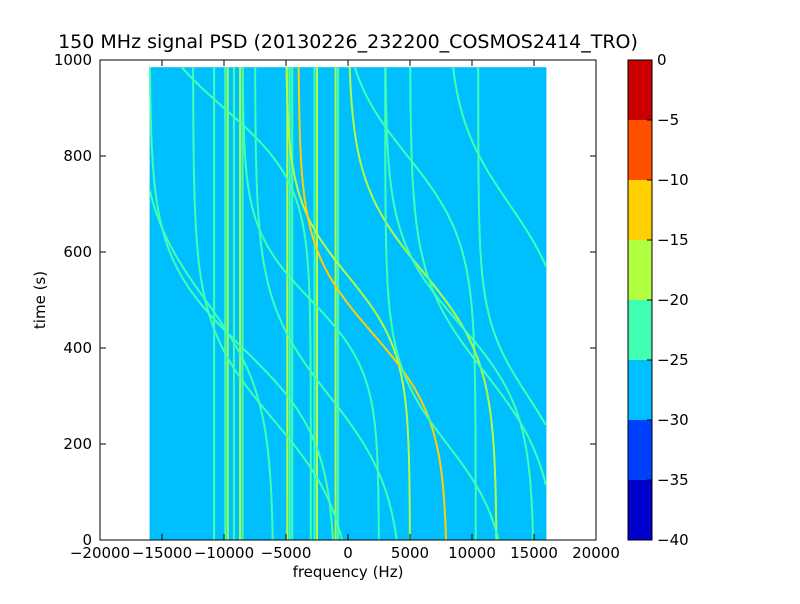 The width and height of the screenshot is (800, 604). I want to click on colorbar-tick-label: −5, so click(668, 120).